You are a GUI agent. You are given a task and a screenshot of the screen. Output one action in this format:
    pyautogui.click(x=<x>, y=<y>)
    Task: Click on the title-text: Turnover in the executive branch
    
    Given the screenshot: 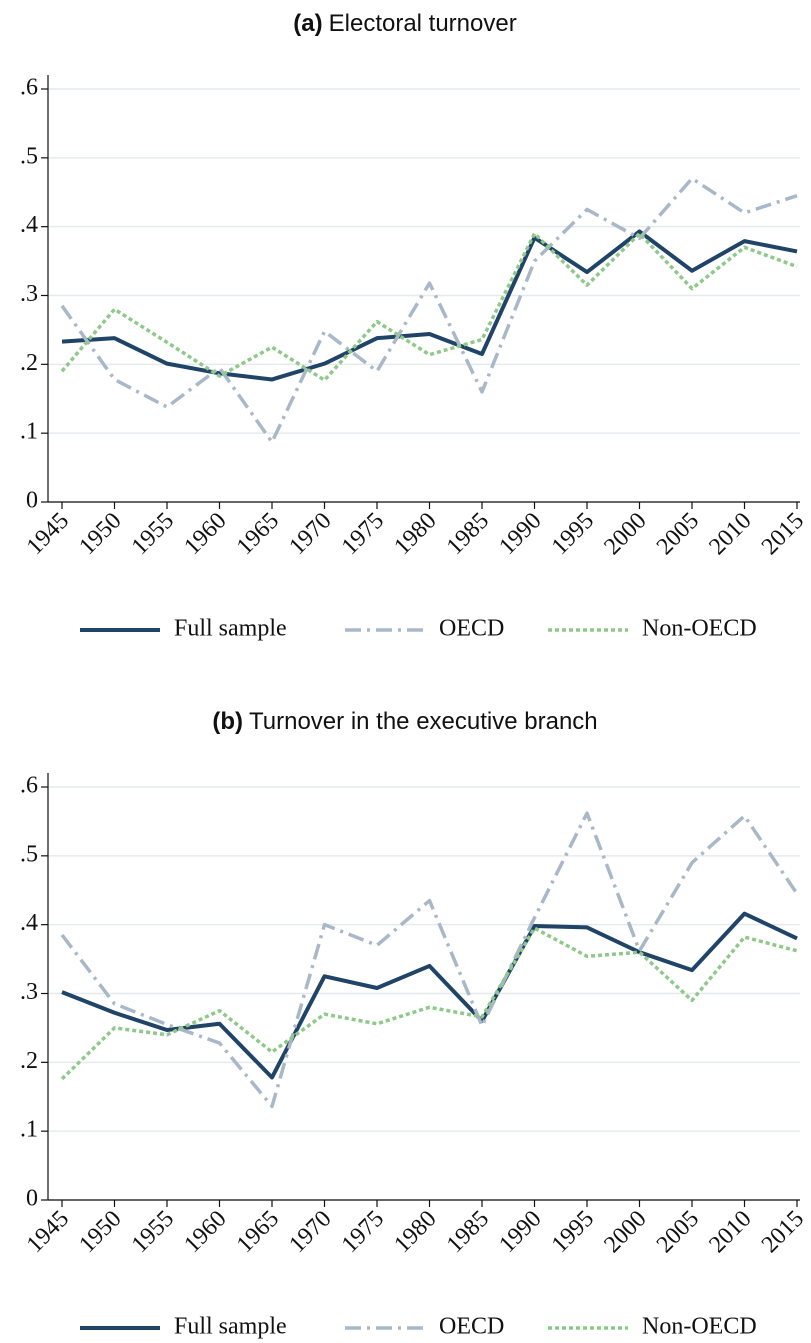 What is the action you would take?
    pyautogui.click(x=423, y=721)
    